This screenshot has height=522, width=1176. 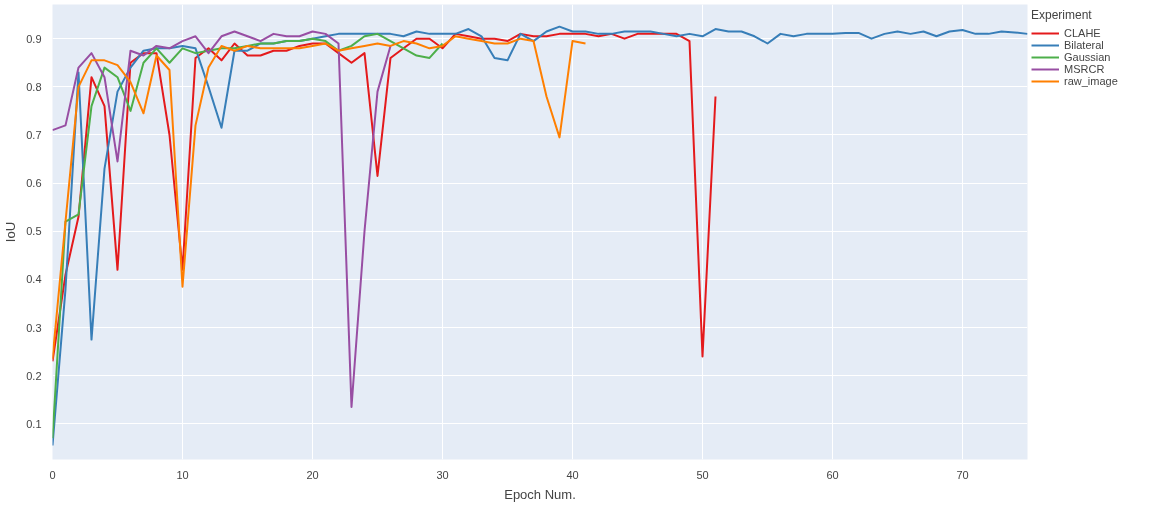 I want to click on y-tick-label: 0.6, so click(x=34, y=183).